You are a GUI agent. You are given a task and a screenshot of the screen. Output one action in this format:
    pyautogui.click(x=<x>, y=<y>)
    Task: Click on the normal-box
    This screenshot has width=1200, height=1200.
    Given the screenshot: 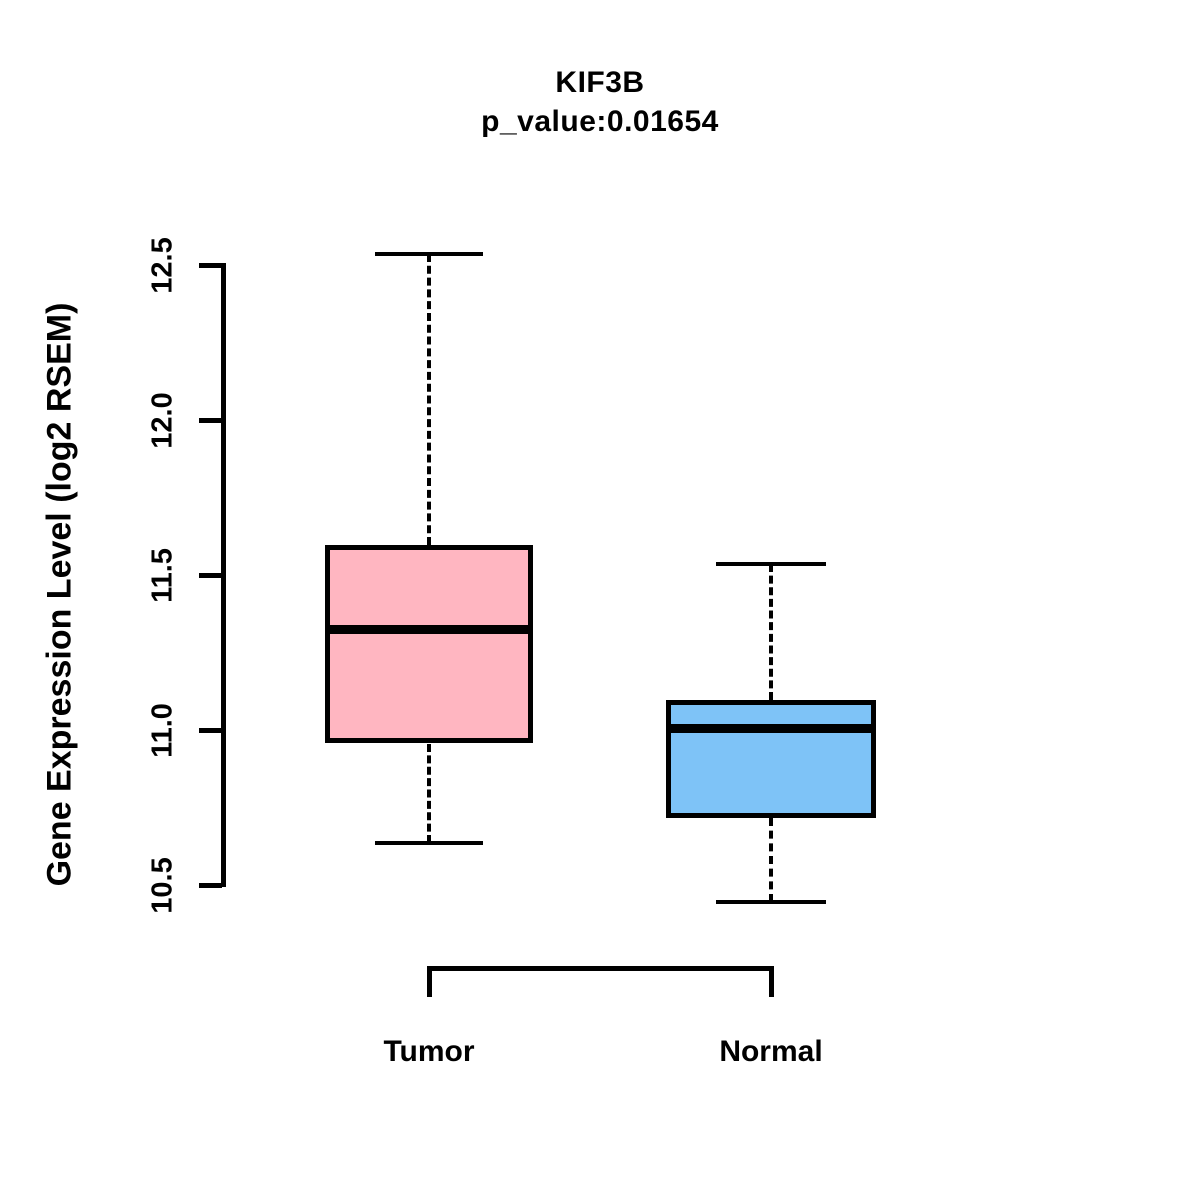 What is the action you would take?
    pyautogui.click(x=771, y=759)
    